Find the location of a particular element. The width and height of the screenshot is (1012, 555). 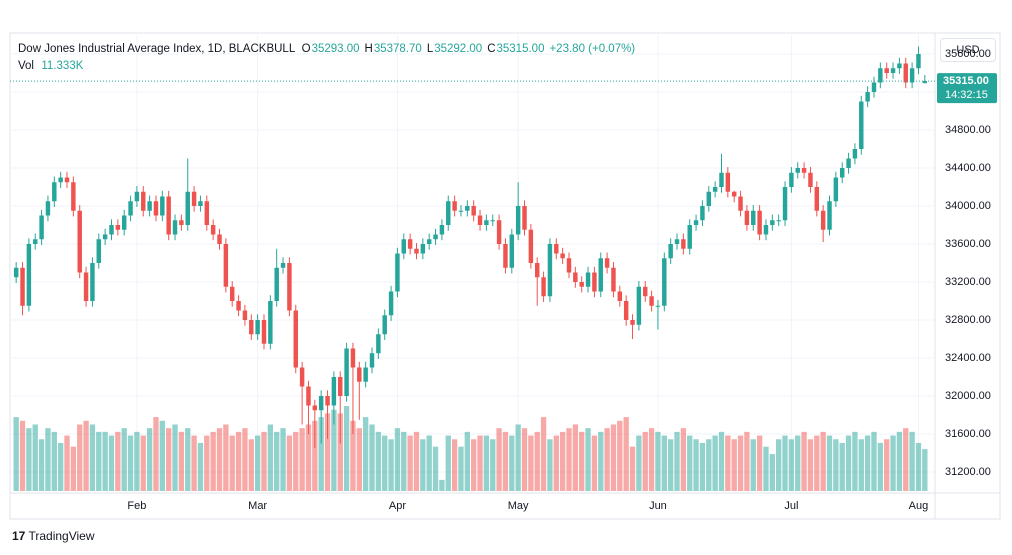

y-tick-label: 31600.00 is located at coordinates (968, 434).